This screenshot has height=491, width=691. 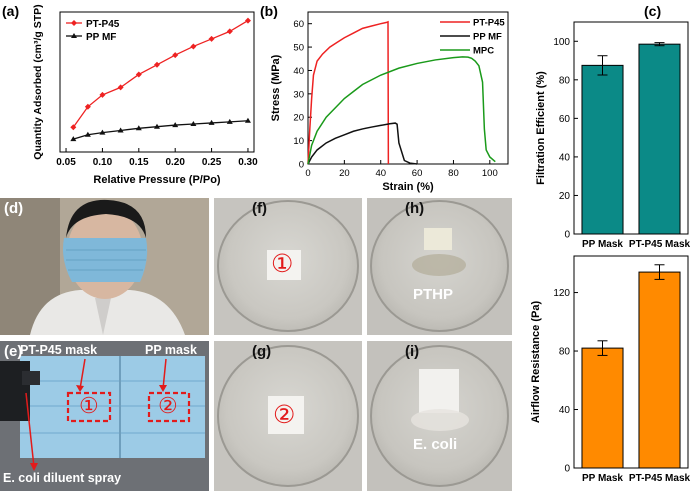 I want to click on stain-h, so click(x=439, y=265).